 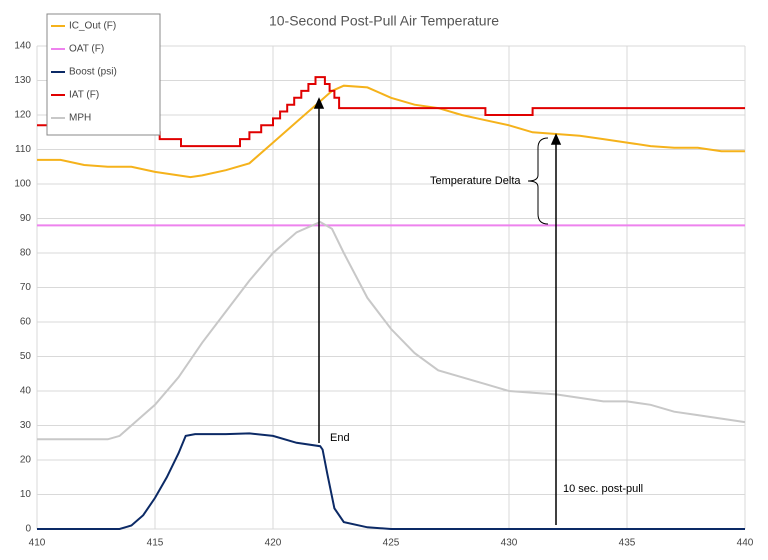 I want to click on series-line, so click(x=391, y=112).